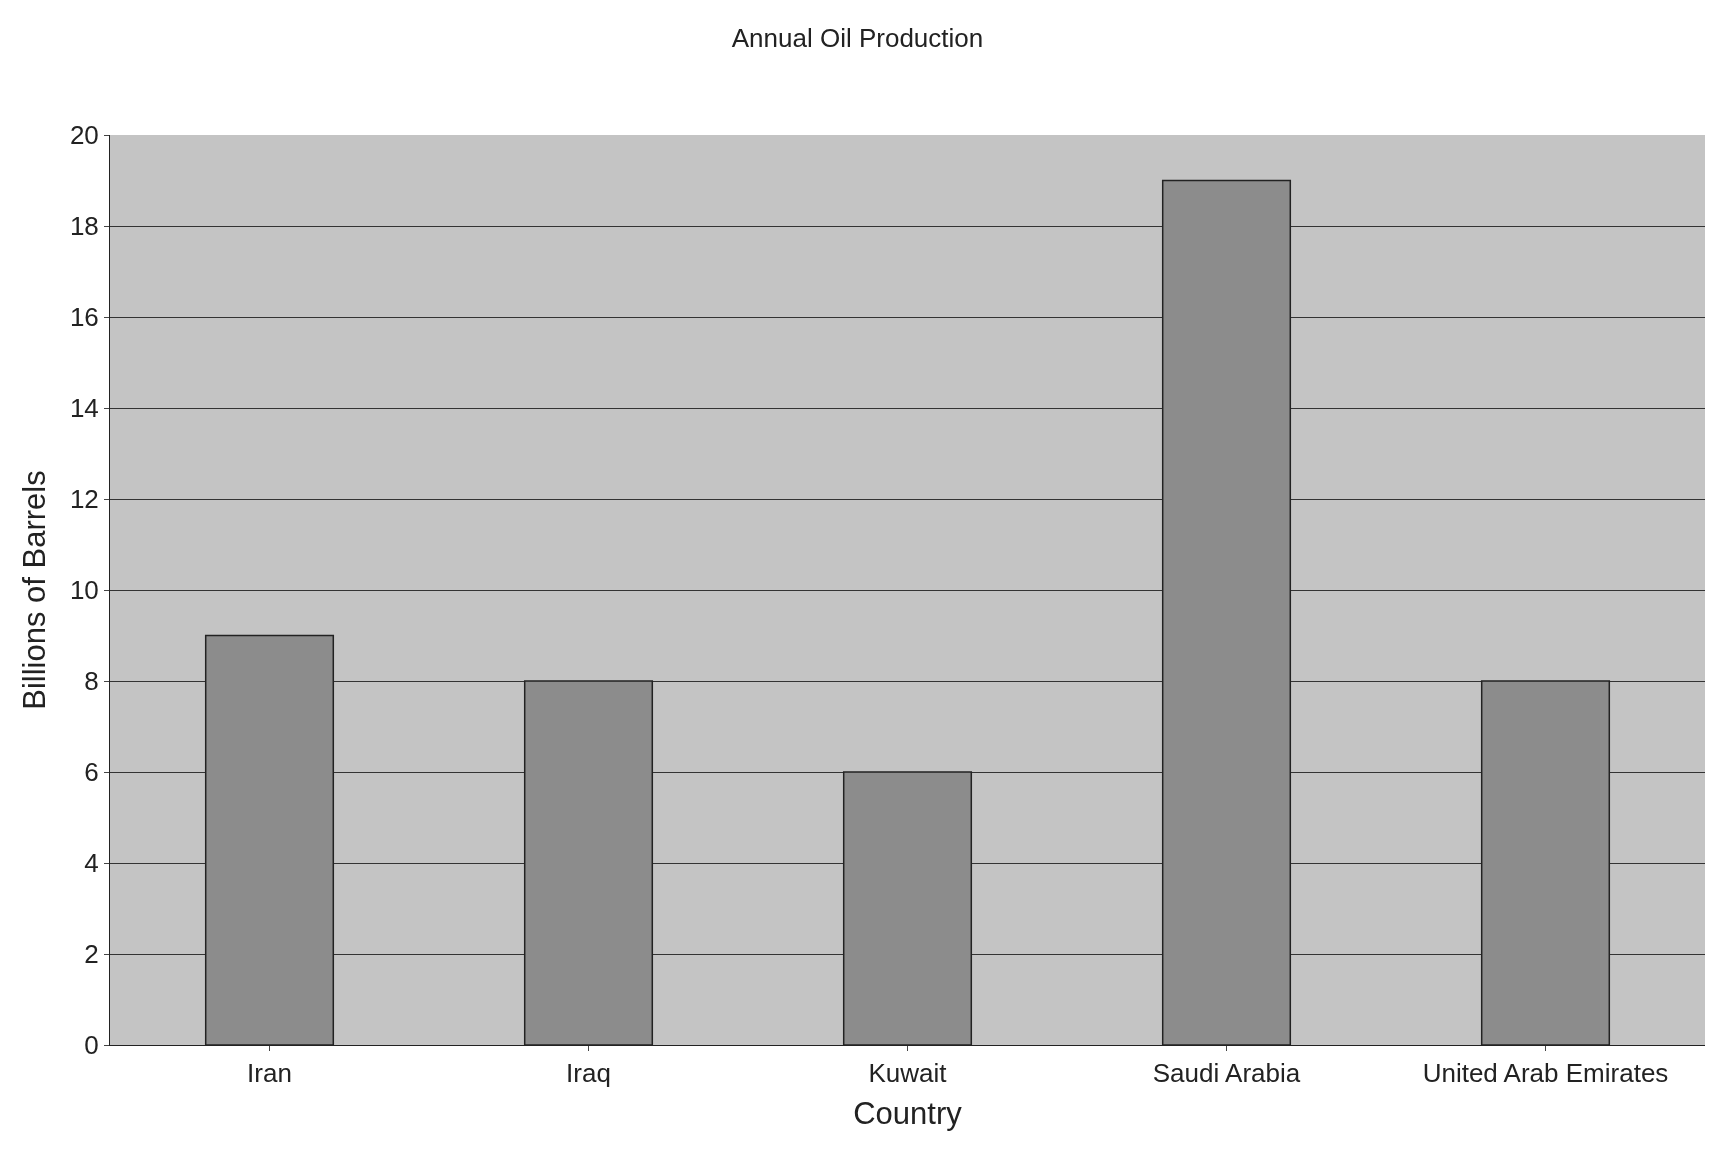  I want to click on y-tick-label: 20, so click(84, 135).